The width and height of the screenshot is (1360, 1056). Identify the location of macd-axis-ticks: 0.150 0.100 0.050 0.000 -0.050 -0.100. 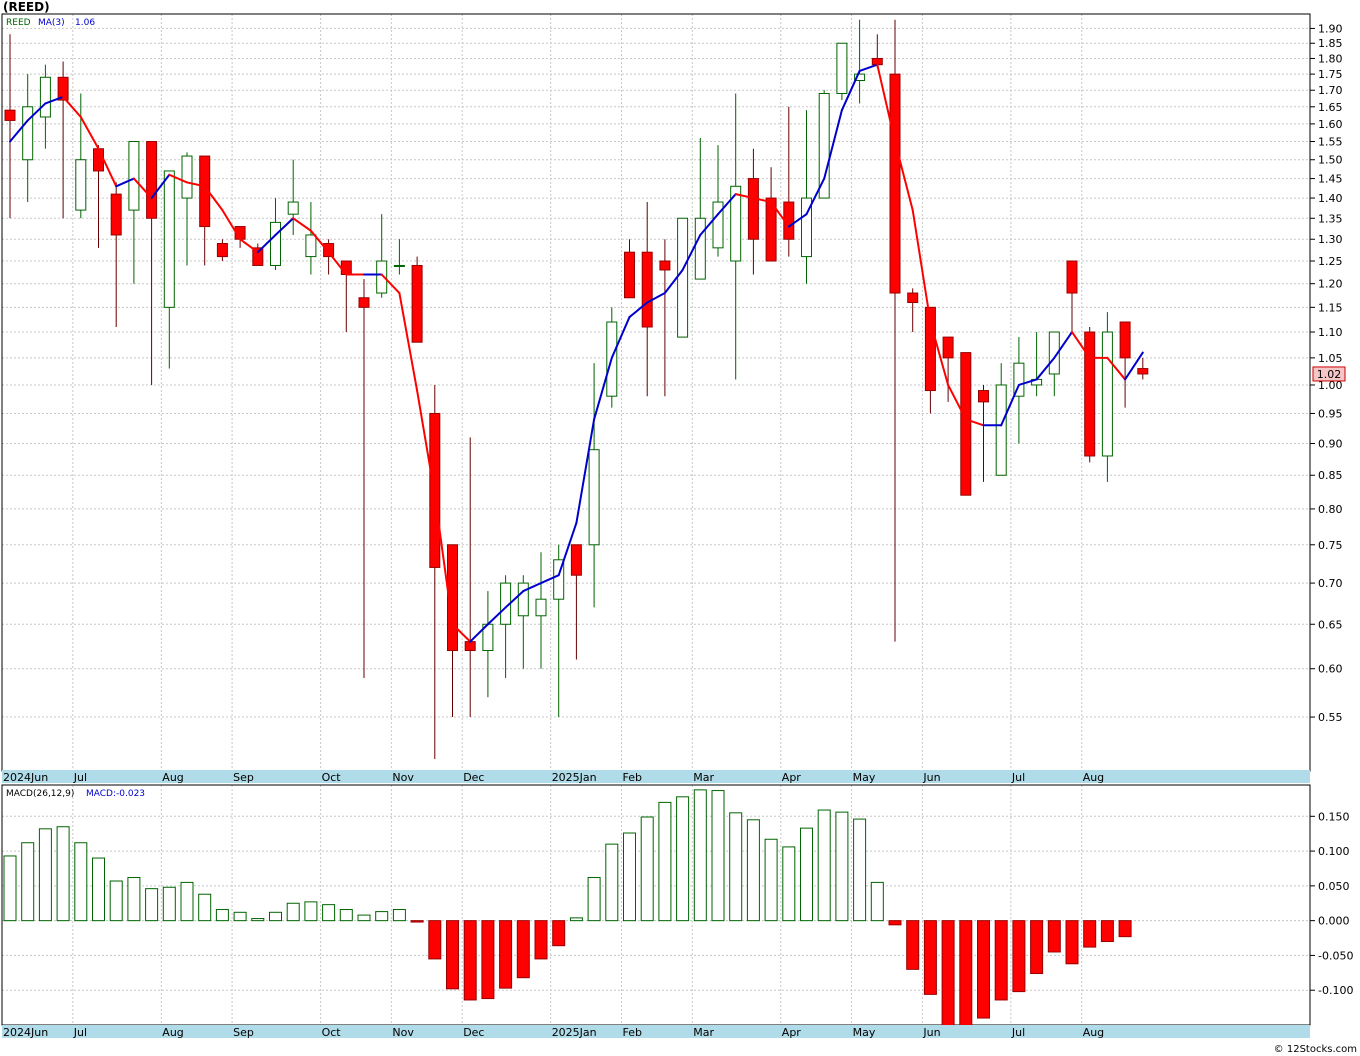
(1331, 903).